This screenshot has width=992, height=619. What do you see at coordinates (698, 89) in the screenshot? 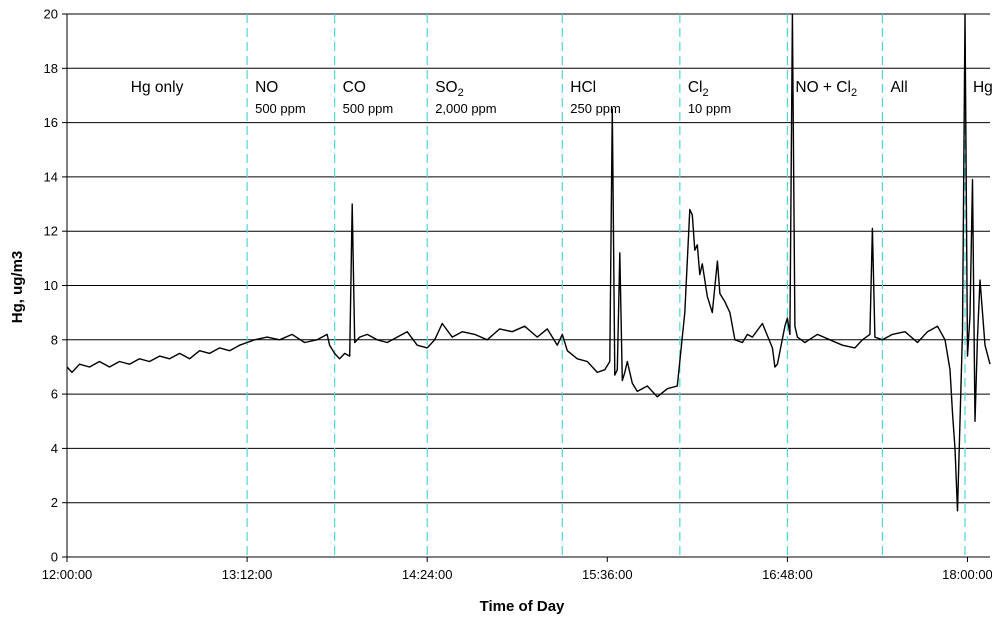
I see `phase-label-5: Cl2` at bounding box center [698, 89].